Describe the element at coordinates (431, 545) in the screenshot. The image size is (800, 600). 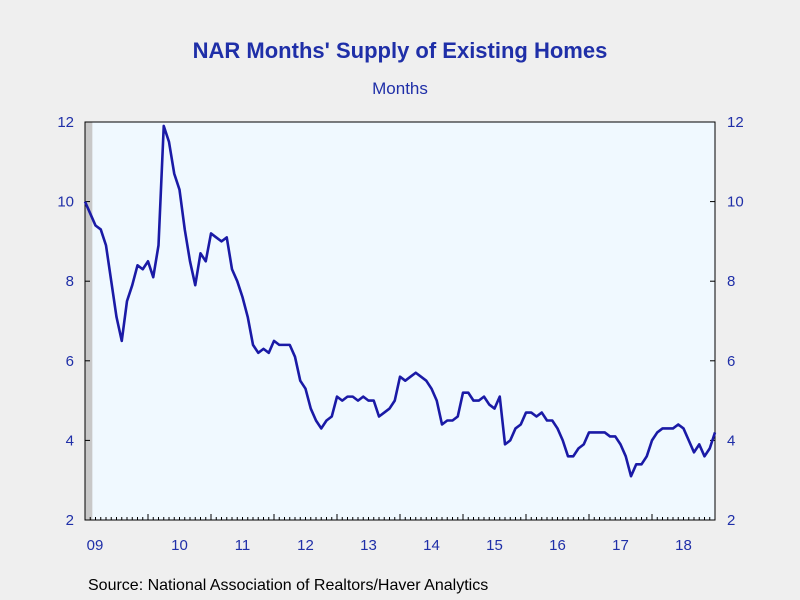
I see `x-tick-label: 14` at that location.